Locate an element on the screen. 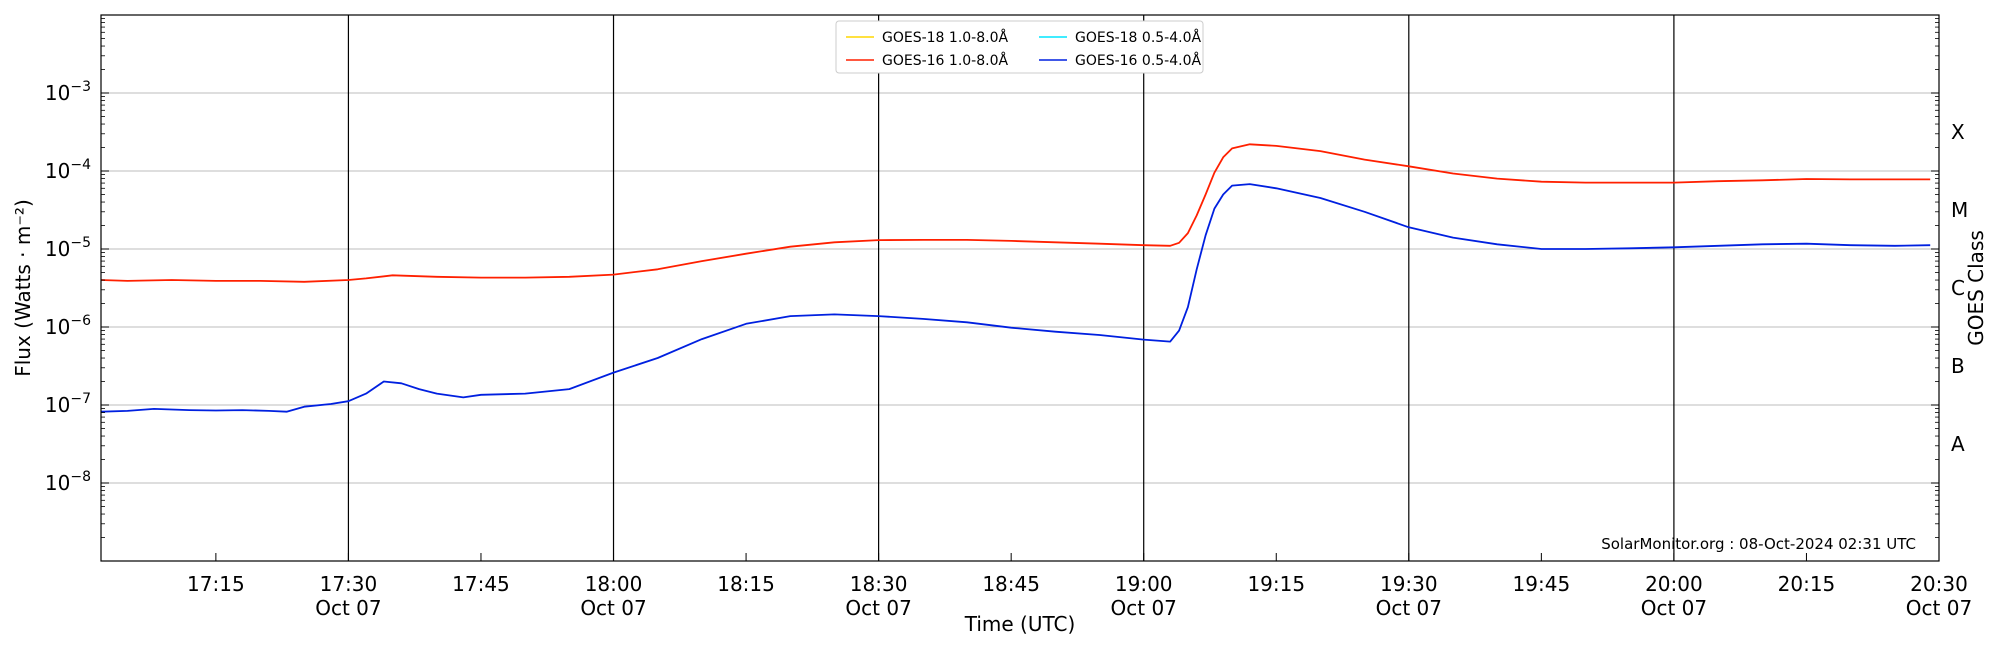  y-tick-label: 10⁻⁸ is located at coordinates (68, 482).